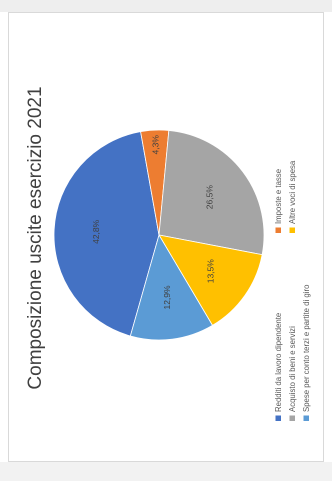 The height and width of the screenshot is (481, 332). What do you see at coordinates (166, 471) in the screenshot?
I see `bottom-strip` at bounding box center [166, 471].